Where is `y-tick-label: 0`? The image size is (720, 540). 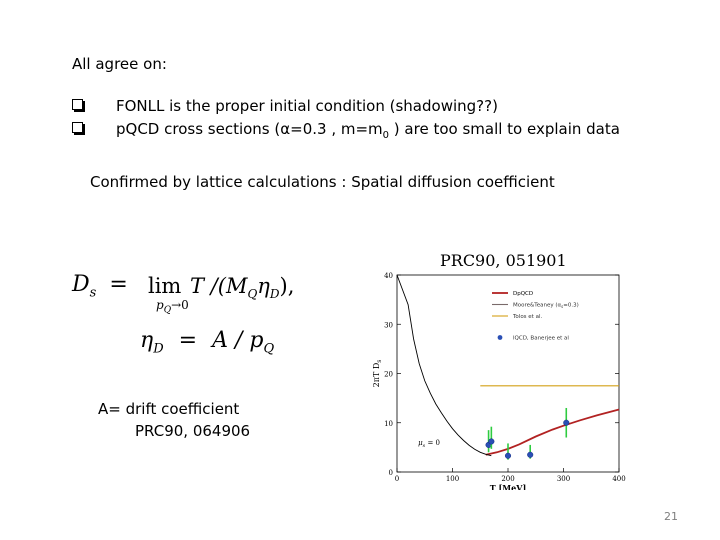
y-tick-label: 0 is located at coordinates (391, 473).